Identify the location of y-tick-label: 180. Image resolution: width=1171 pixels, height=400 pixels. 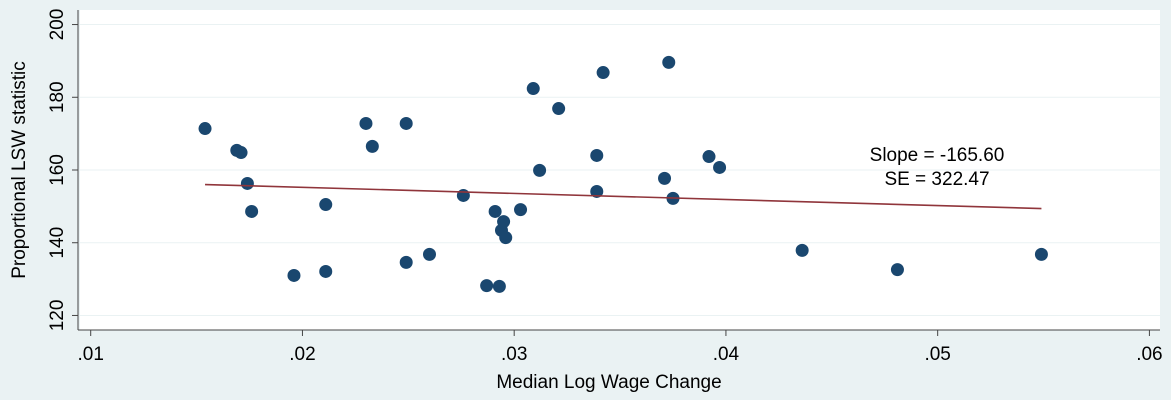
(57, 97).